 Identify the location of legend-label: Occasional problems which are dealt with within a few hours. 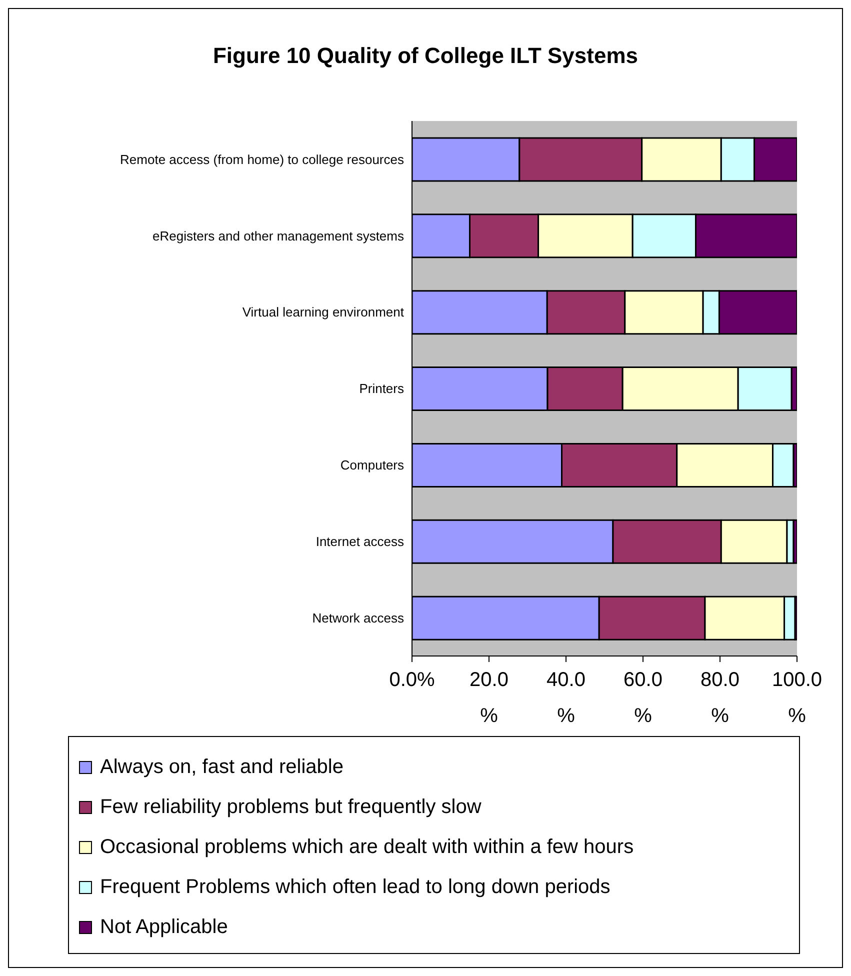
(367, 847).